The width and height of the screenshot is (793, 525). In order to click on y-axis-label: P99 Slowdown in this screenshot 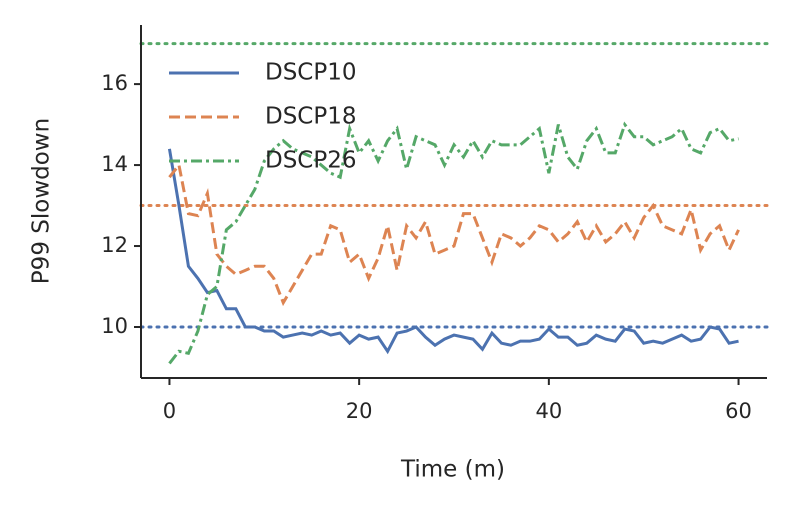, I will do `click(42, 201)`.